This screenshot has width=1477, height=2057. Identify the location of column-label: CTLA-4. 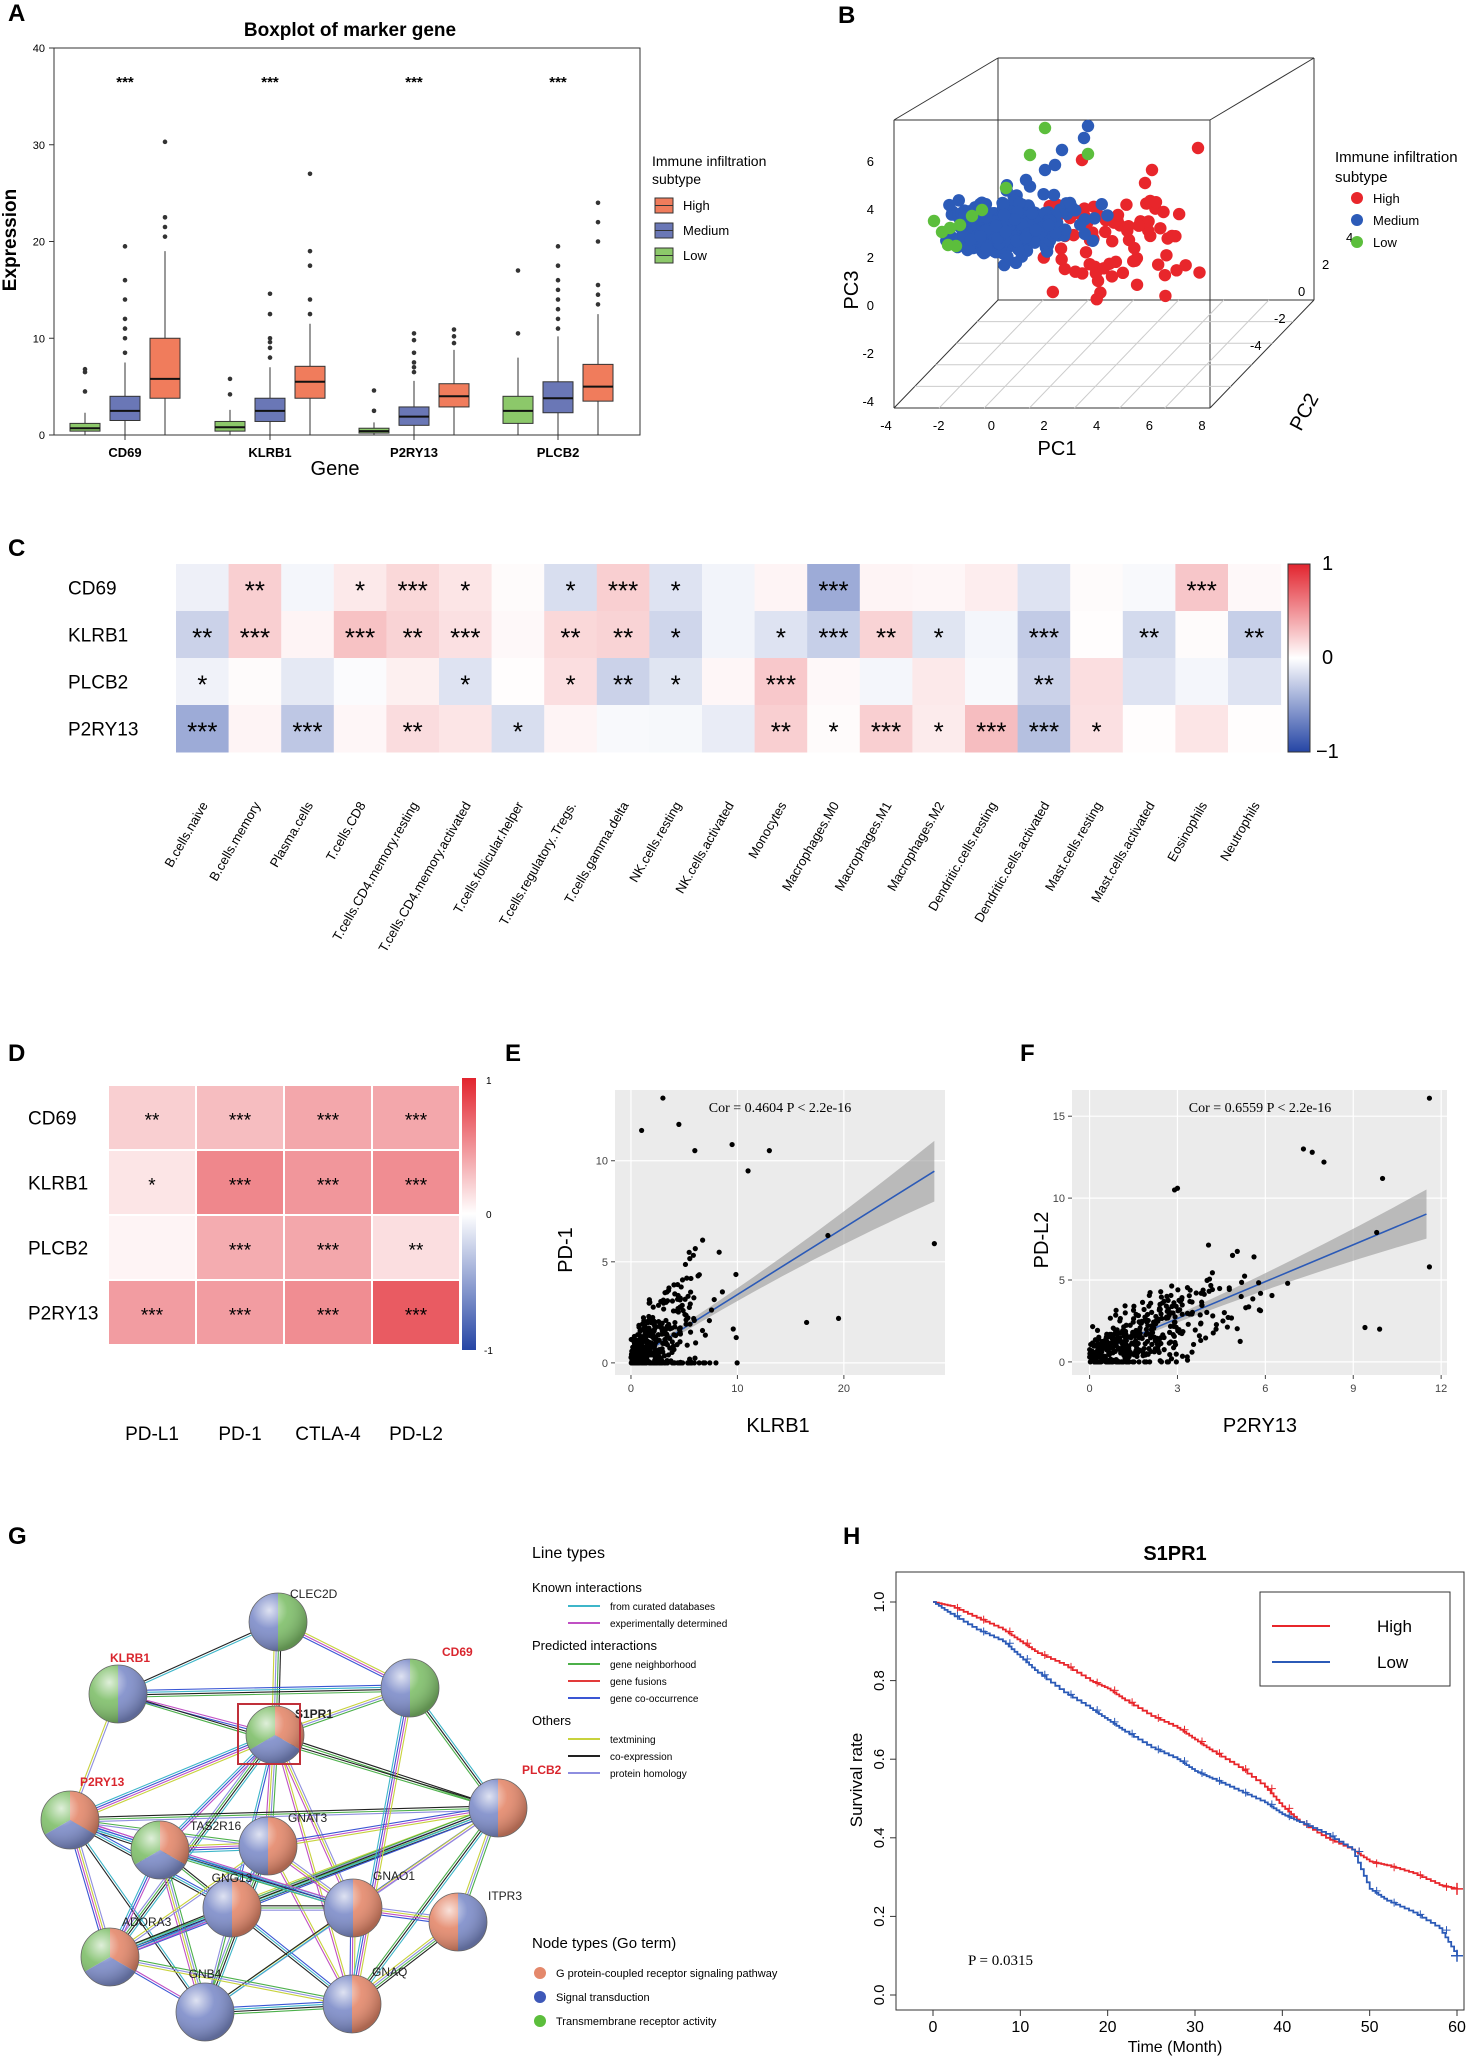
(328, 1434).